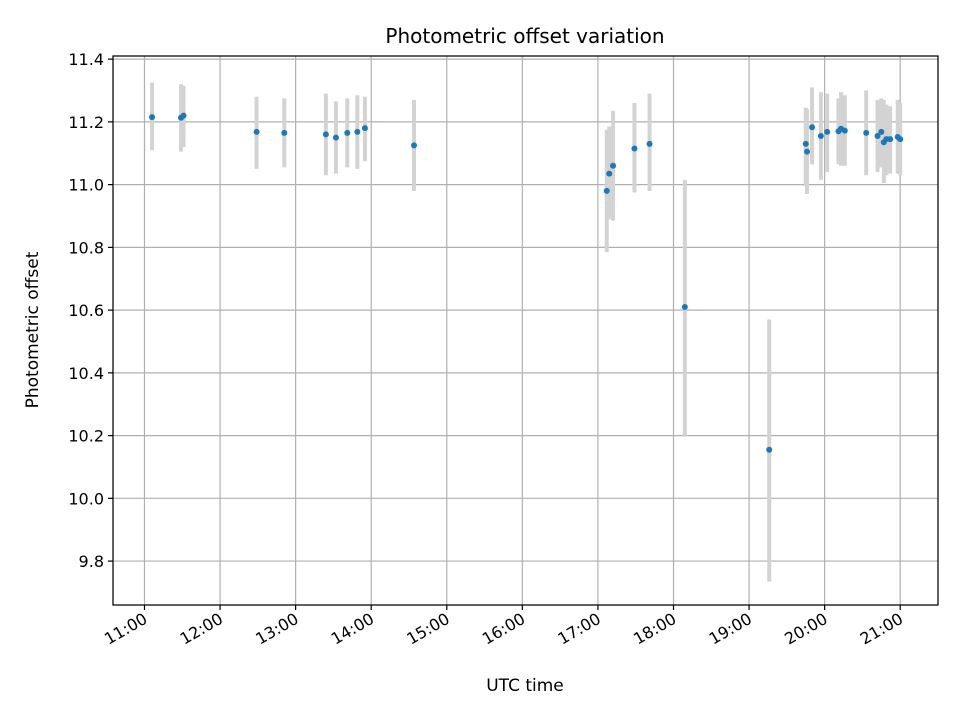 The image size is (960, 720). I want to click on y-tick-label: 10.2, so click(86, 436).